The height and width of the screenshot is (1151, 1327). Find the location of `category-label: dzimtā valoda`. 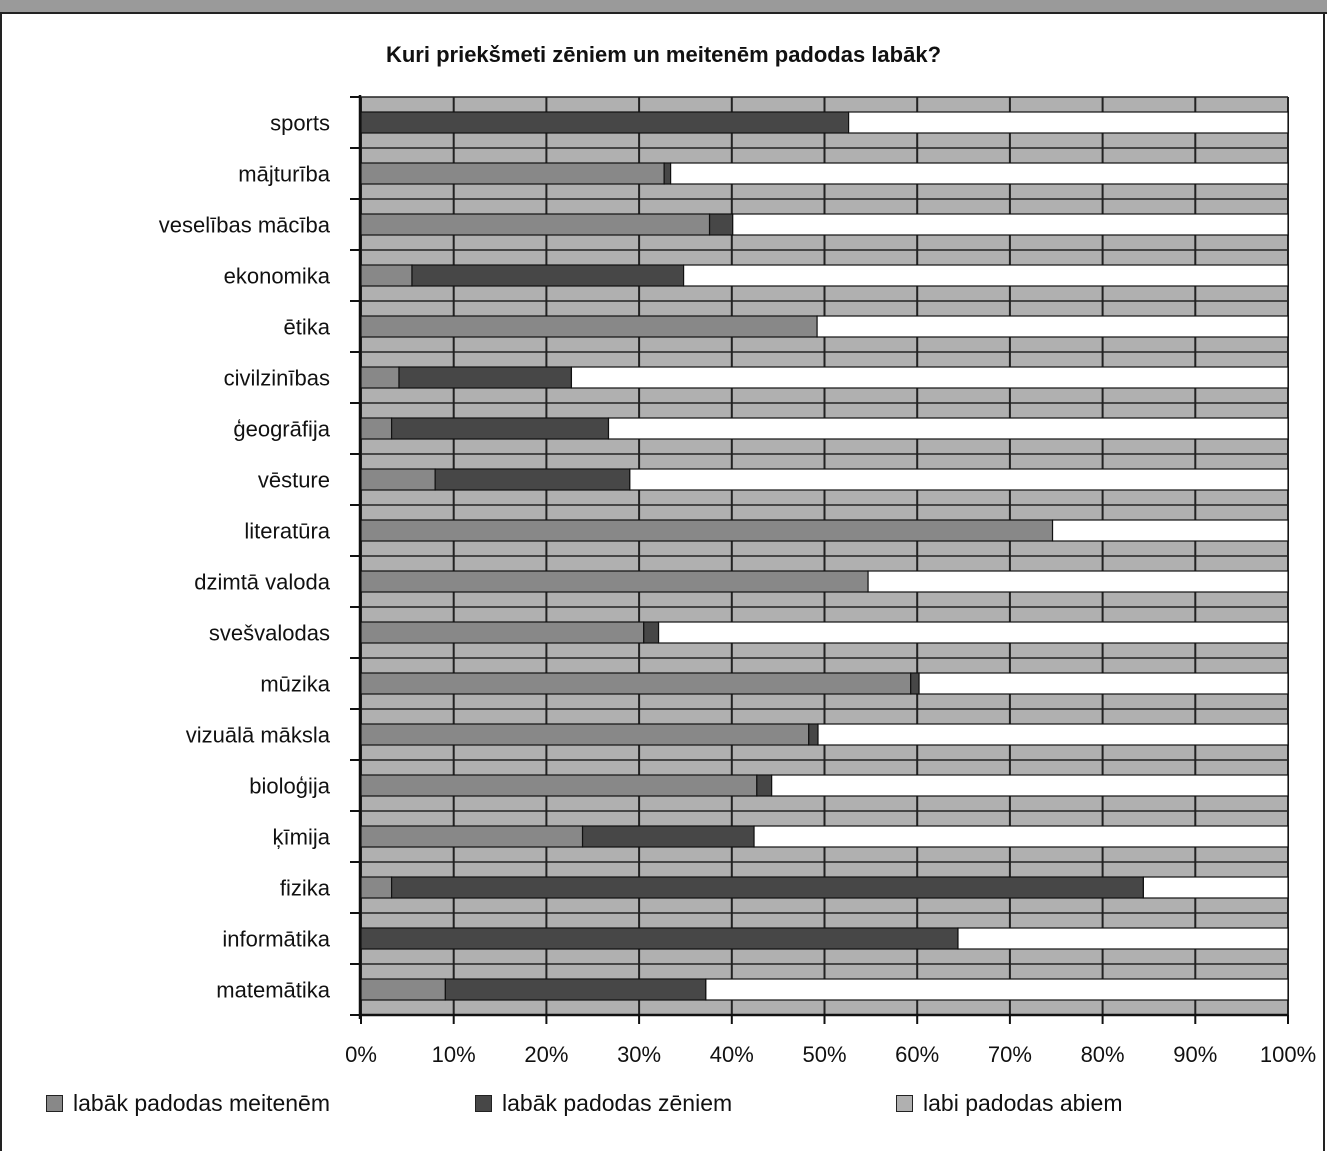

category-label: dzimtā valoda is located at coordinates (262, 582).